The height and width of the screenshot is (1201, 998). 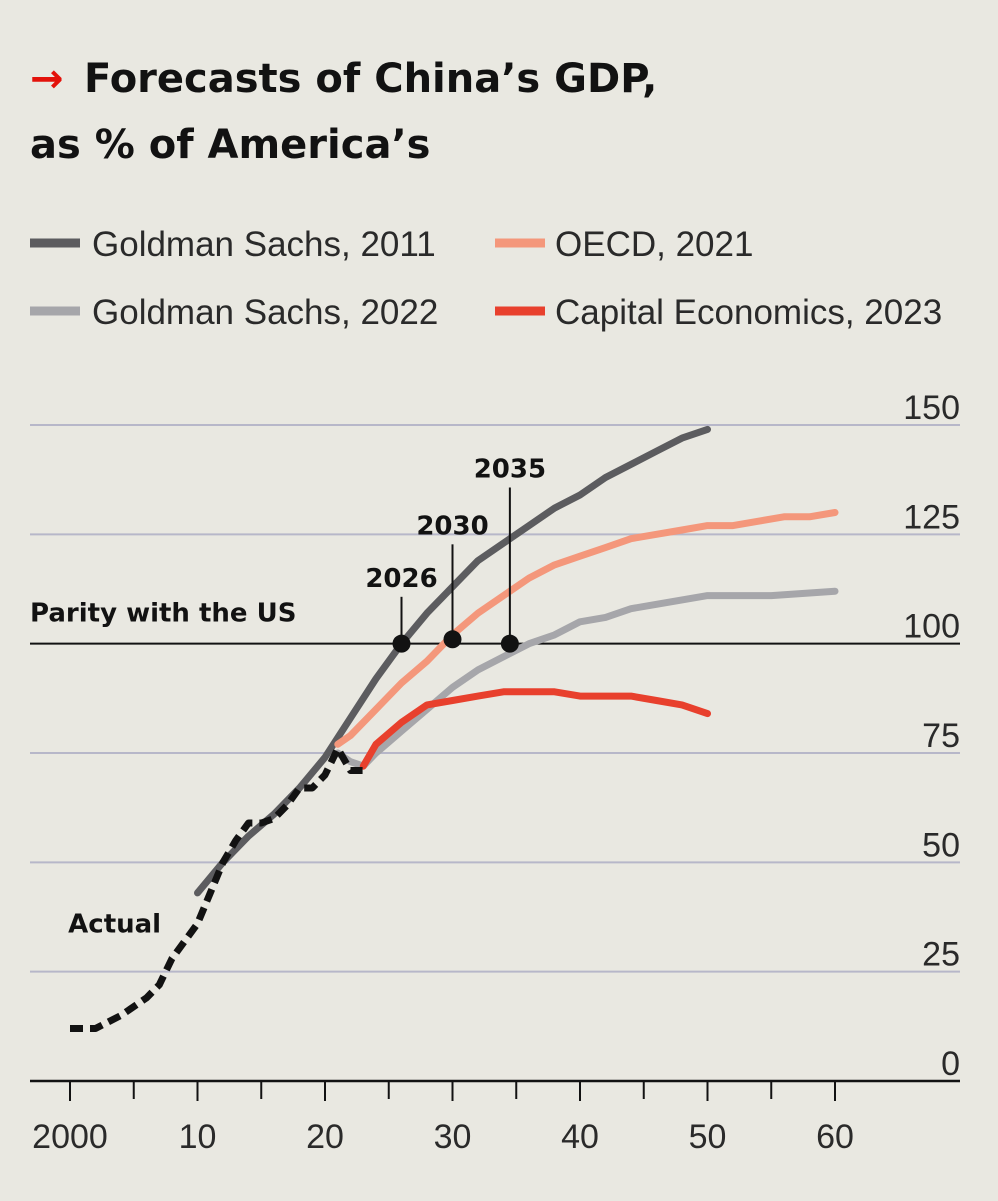 I want to click on series-annotation: Actual, so click(x=114, y=924).